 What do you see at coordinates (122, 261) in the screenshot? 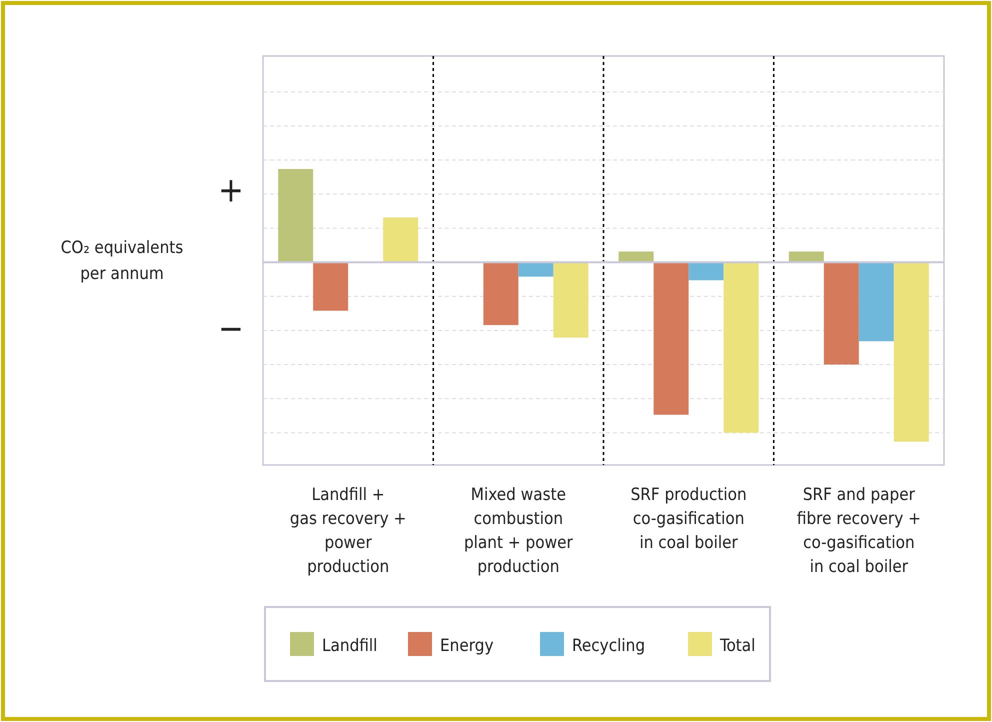
I see `y-axis-title: CO₂ equivalents per annum` at bounding box center [122, 261].